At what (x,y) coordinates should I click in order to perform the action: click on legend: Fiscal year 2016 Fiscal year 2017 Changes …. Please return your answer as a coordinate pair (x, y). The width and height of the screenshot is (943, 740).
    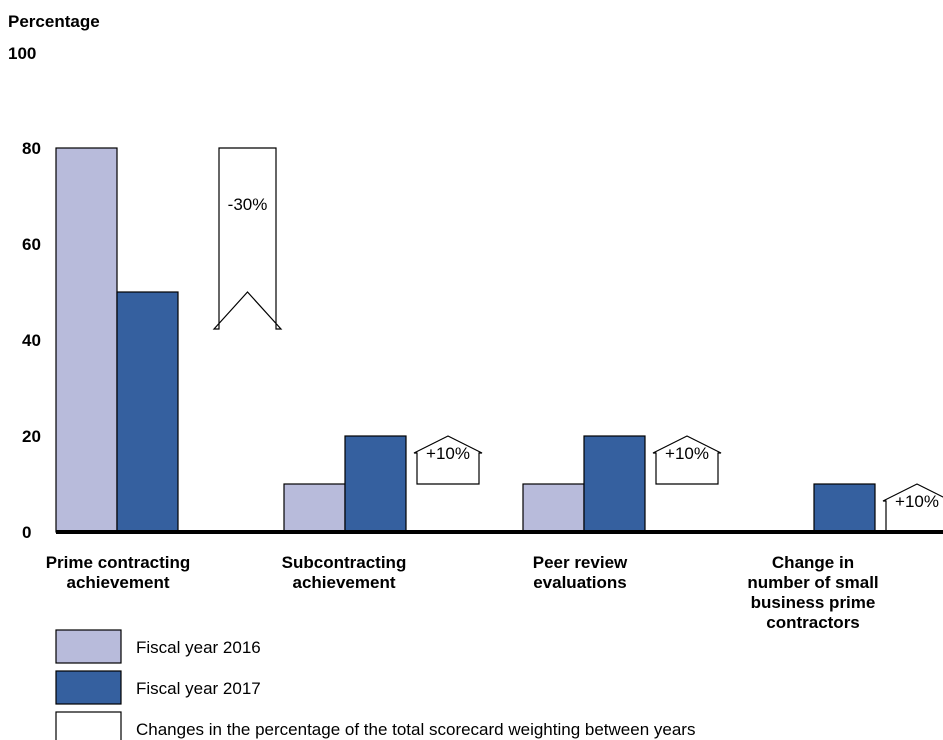
    Looking at the image, I should click on (375, 684).